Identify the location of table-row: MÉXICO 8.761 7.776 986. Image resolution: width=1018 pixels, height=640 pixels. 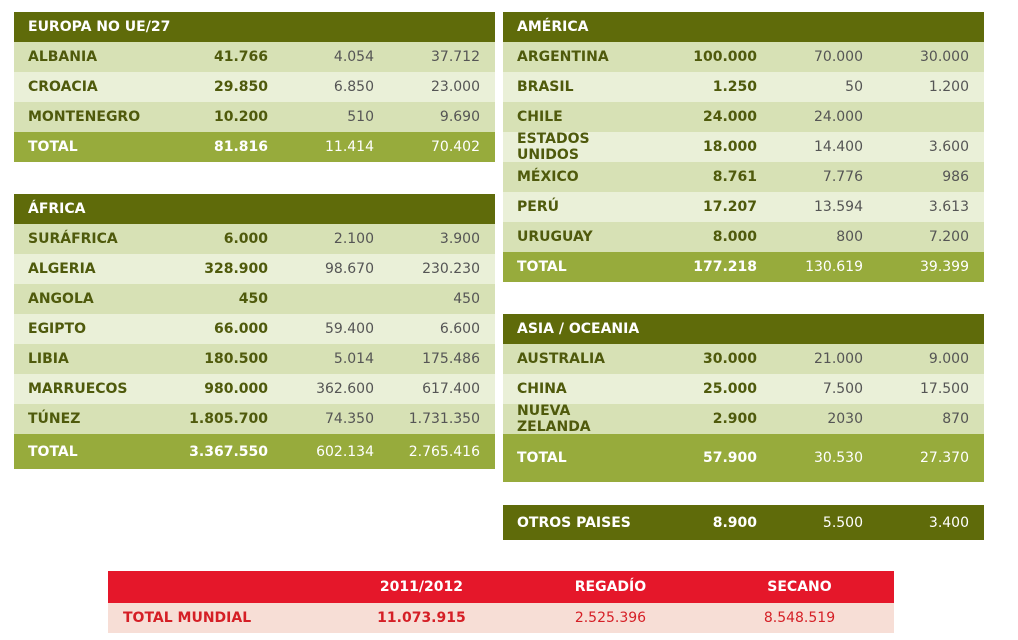
(743, 177).